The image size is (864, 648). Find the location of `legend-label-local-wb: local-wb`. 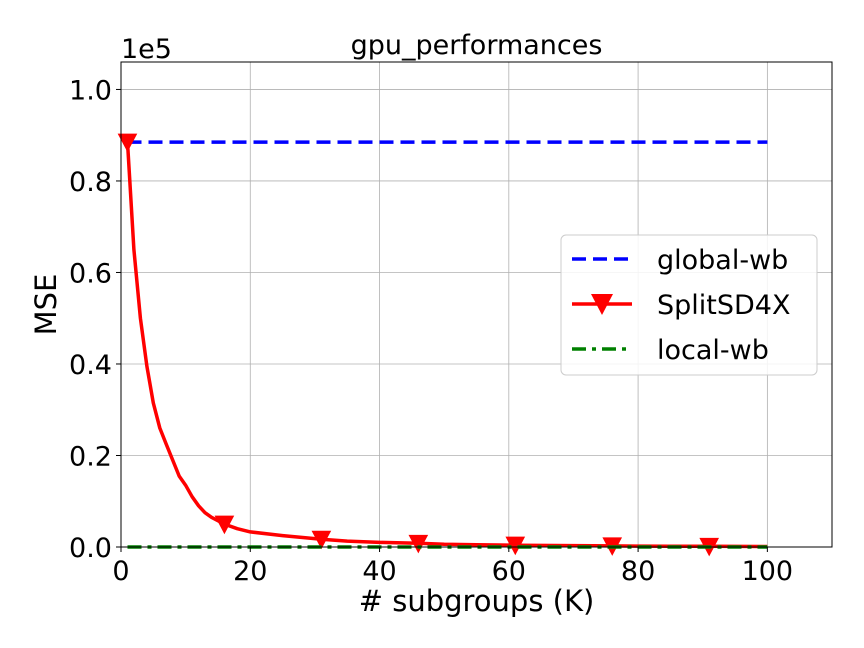

legend-label-local-wb: local-wb is located at coordinates (713, 350).